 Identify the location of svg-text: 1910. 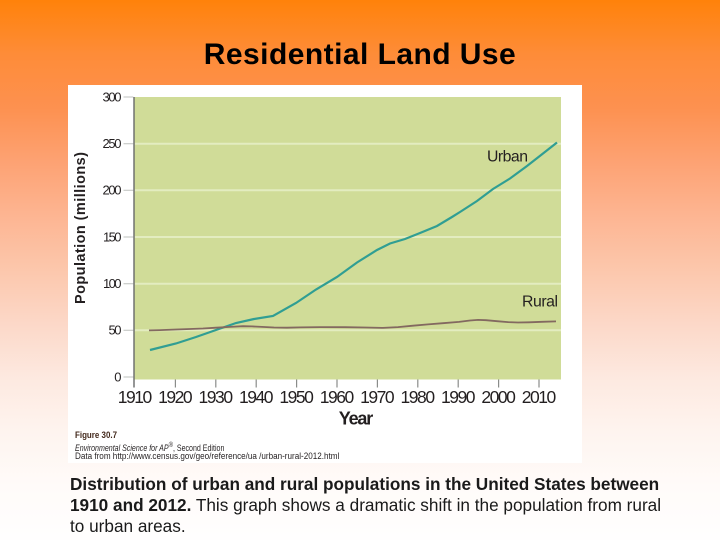
(135, 397).